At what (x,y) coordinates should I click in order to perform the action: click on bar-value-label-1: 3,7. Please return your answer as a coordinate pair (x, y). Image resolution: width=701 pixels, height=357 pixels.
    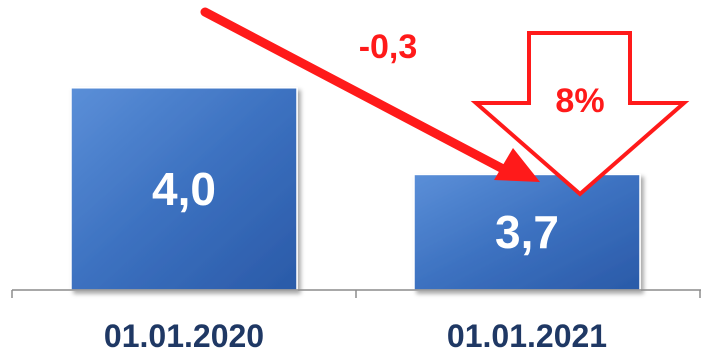
    Looking at the image, I should click on (527, 232).